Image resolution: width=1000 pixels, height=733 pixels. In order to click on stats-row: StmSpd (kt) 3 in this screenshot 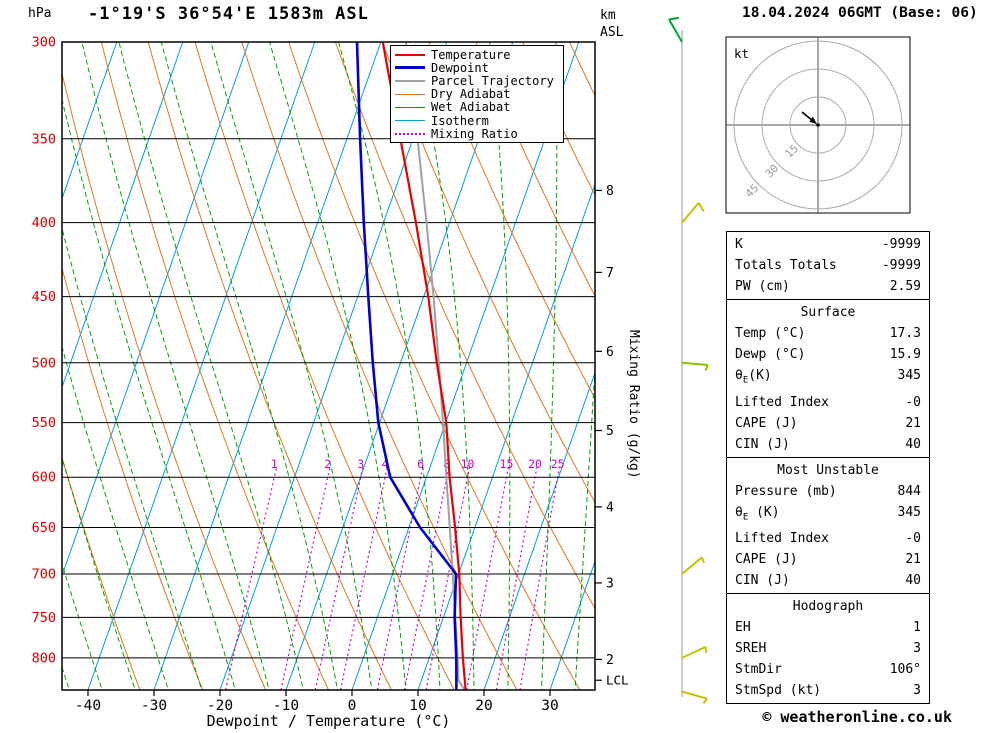, I will do `click(828, 690)`.